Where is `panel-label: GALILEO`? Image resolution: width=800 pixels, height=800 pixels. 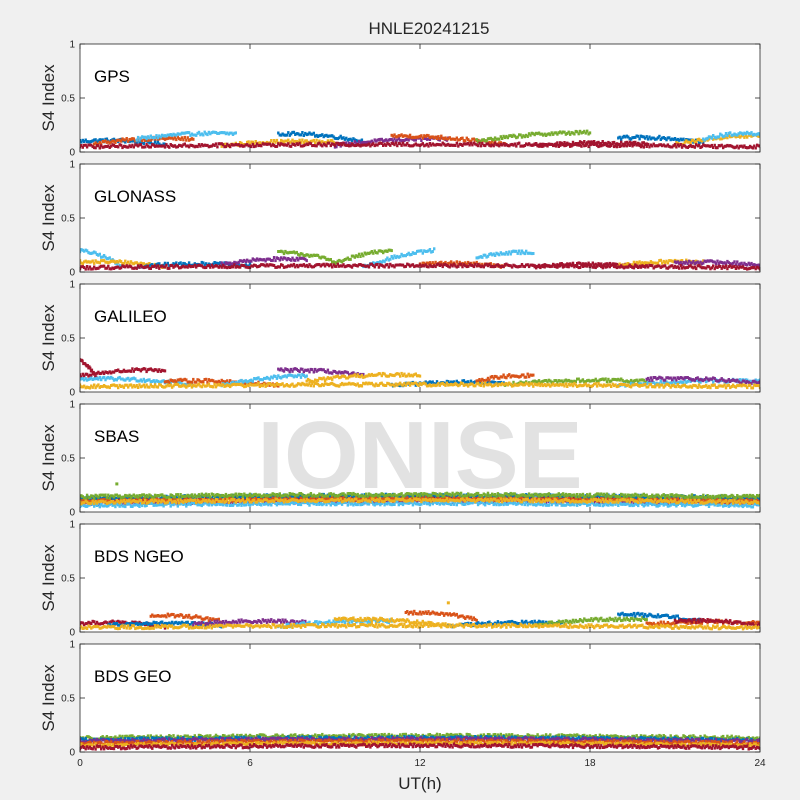
panel-label: GALILEO is located at coordinates (130, 316).